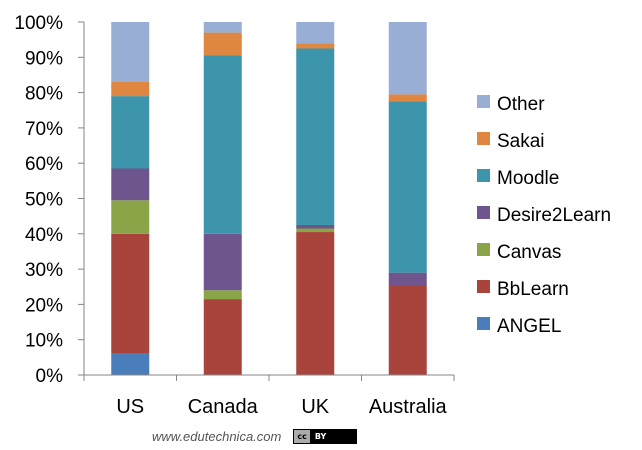 The image size is (642, 450). Describe the element at coordinates (483, 286) in the screenshot. I see `legend-swatch-bblearn` at that location.